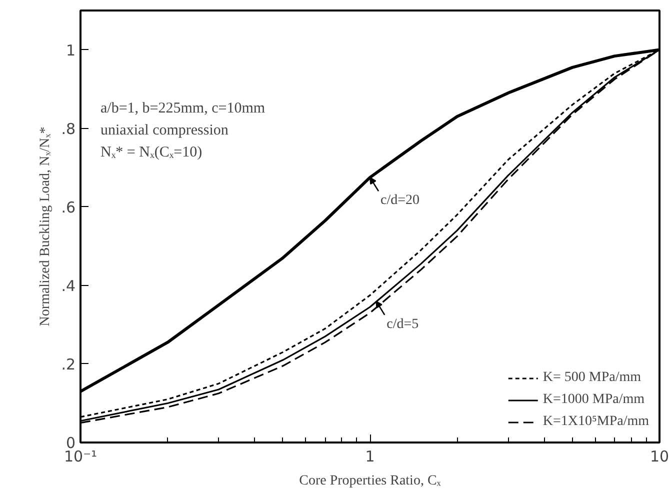 The width and height of the screenshot is (671, 502). Describe the element at coordinates (68, 207) in the screenshot. I see `y-tick-label: .6` at that location.